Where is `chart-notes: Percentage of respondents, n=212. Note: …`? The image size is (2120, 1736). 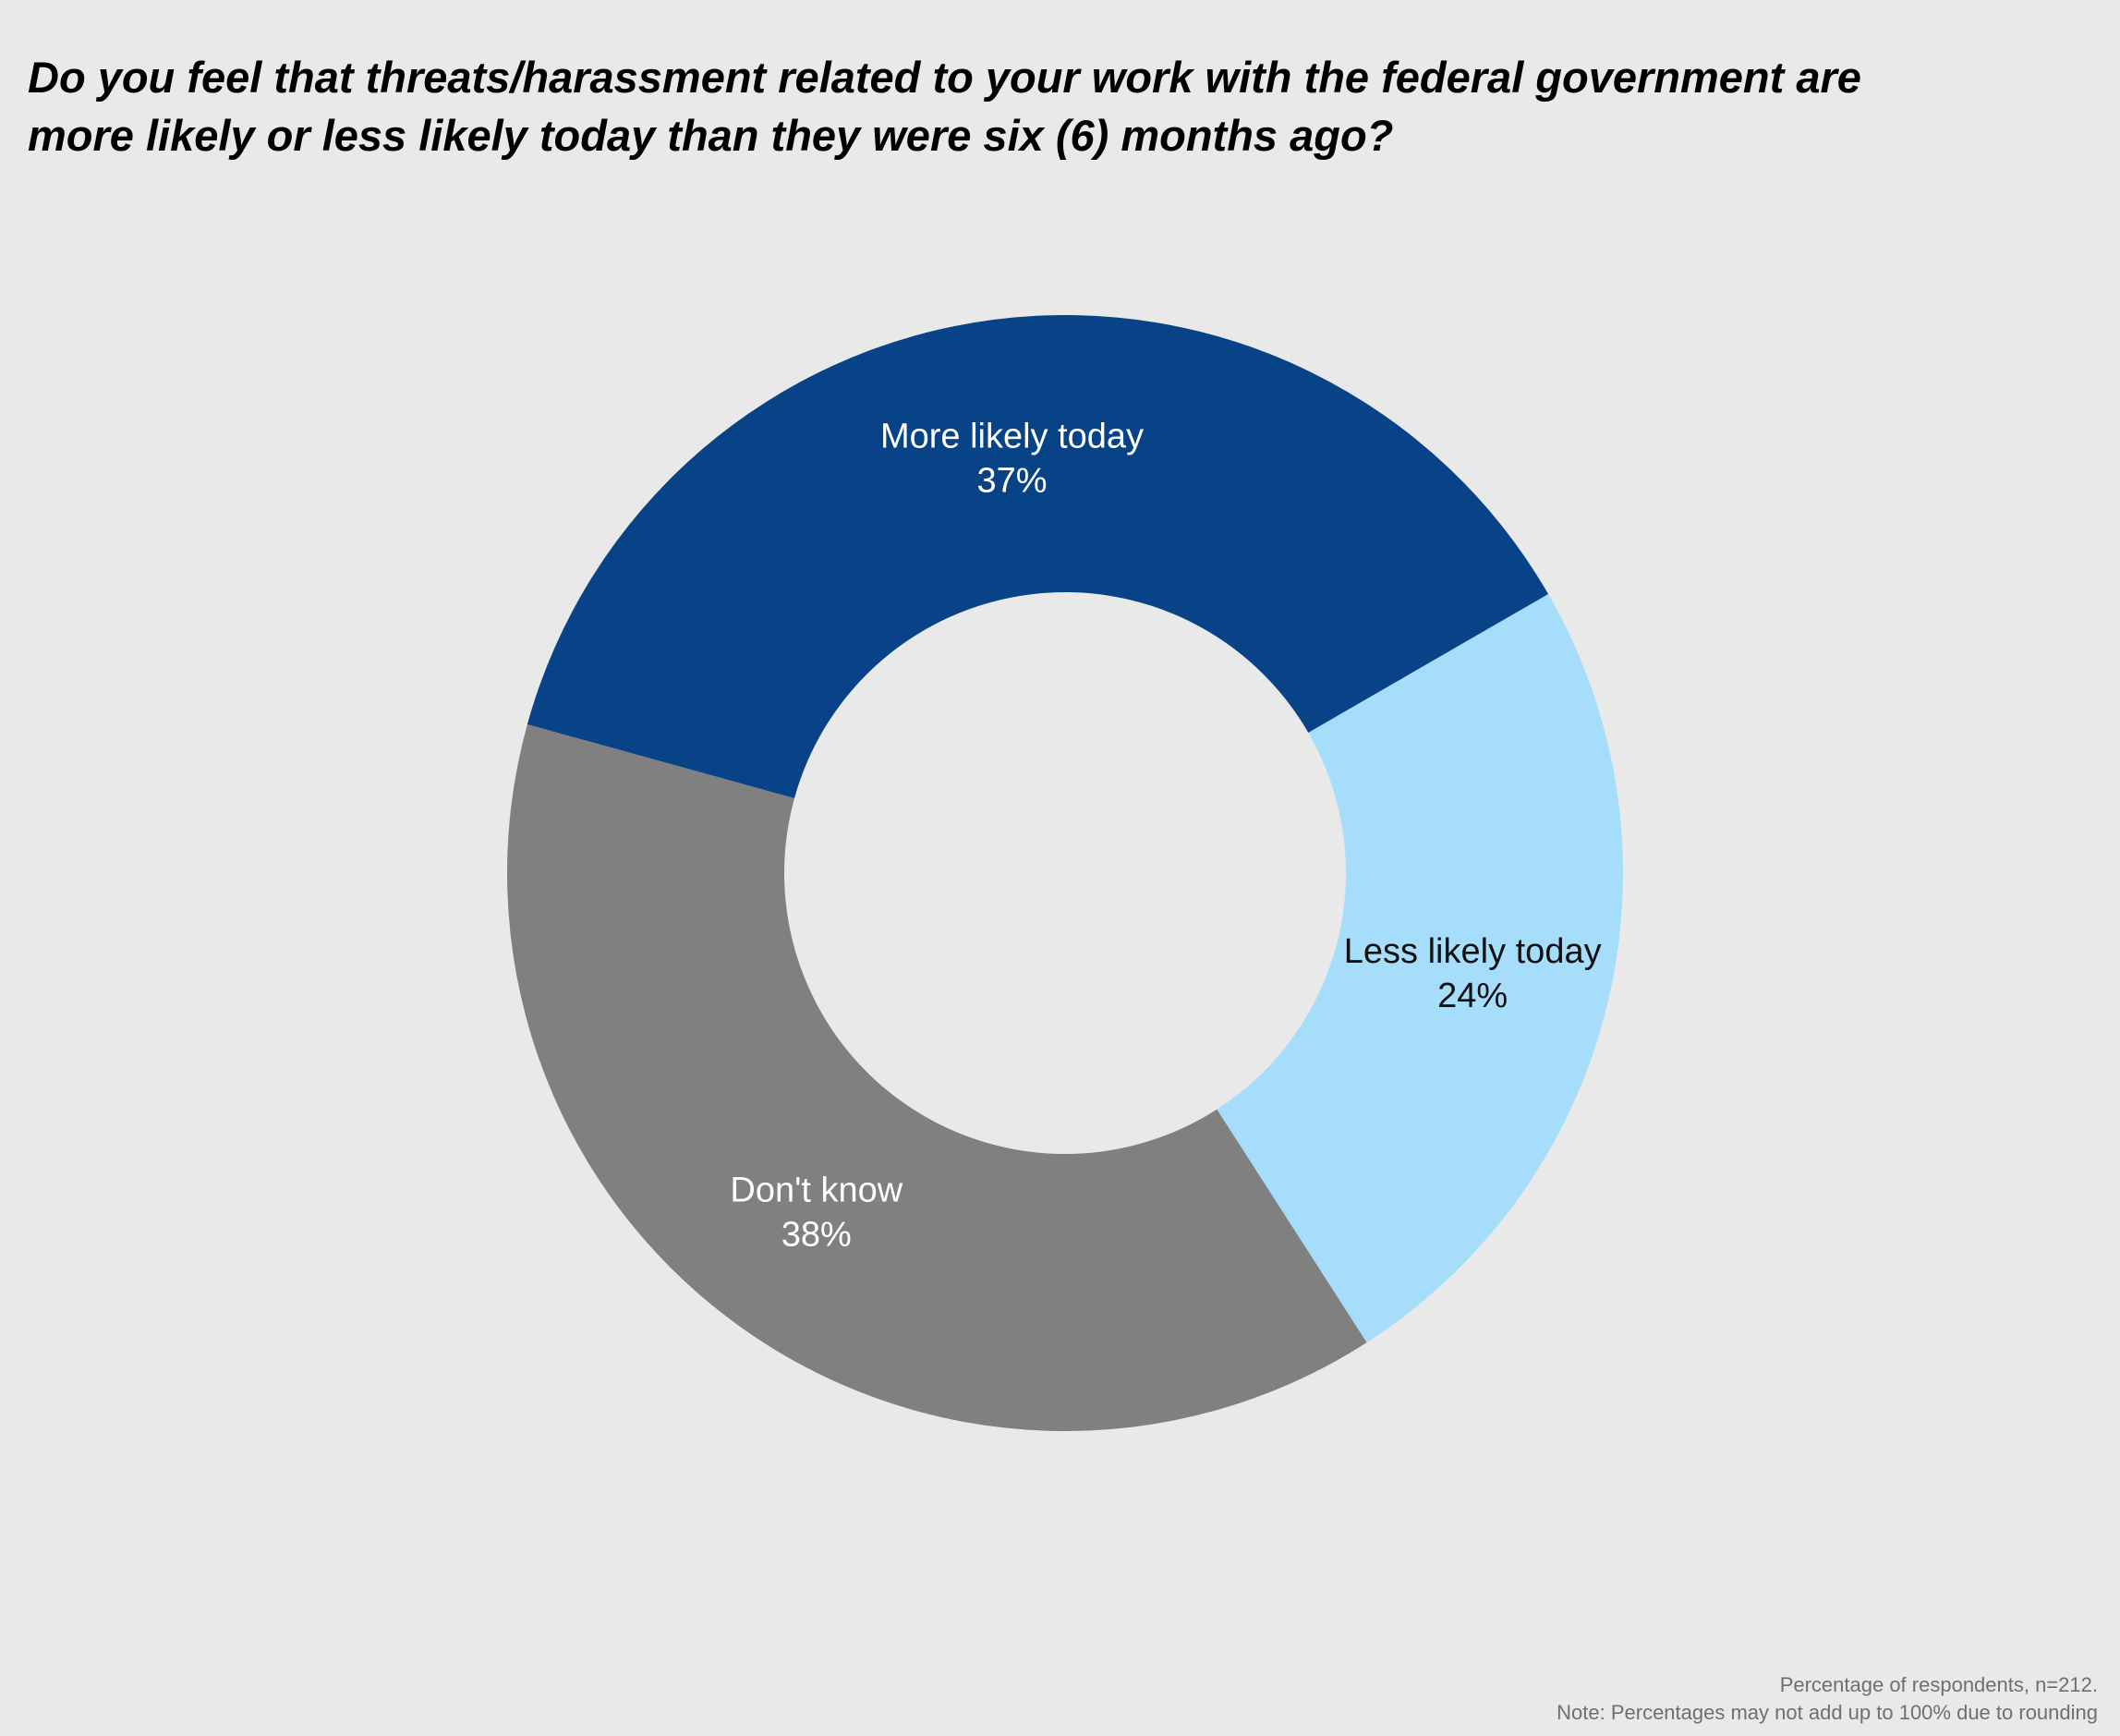
chart-notes: Percentage of respondents, n=212. Note: … is located at coordinates (1827, 1699).